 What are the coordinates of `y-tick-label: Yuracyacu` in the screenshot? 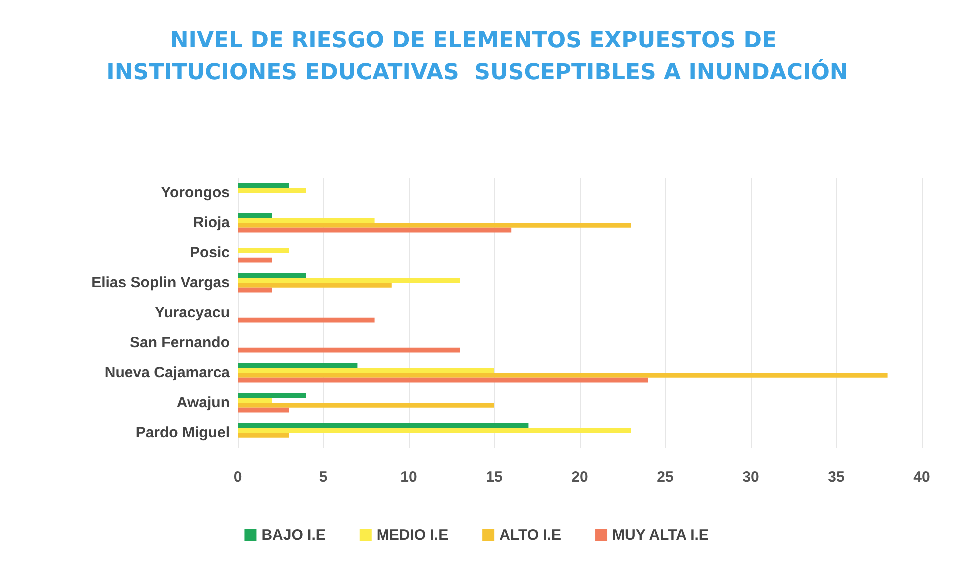 It's located at (192, 313).